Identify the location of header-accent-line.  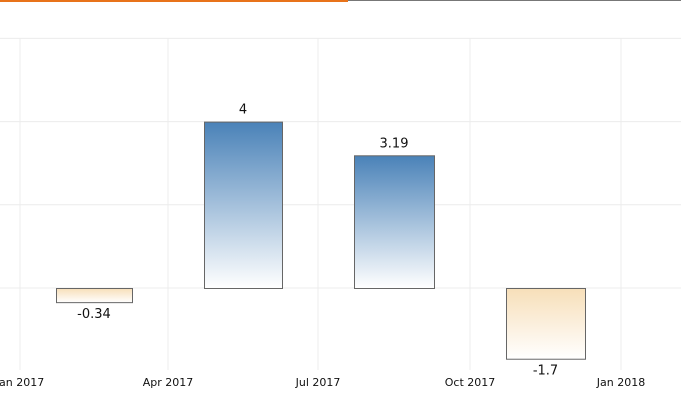
(174, 1).